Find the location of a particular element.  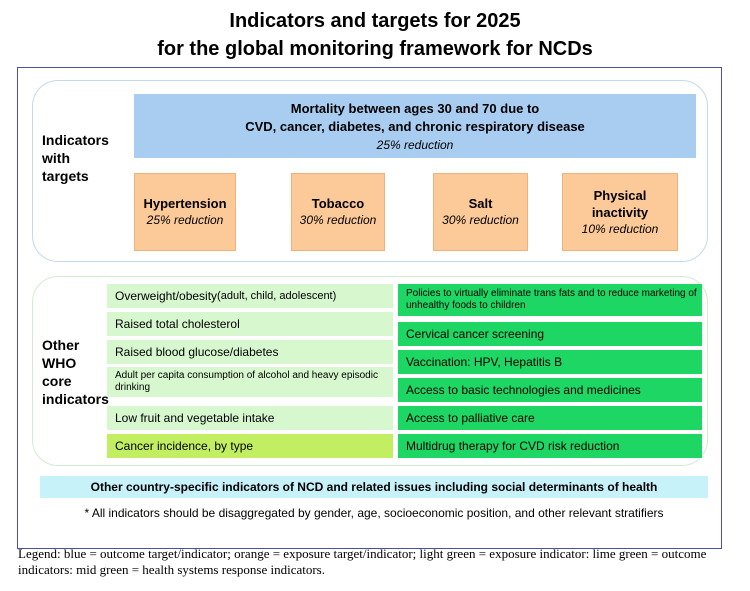

indicator-cholesterol: Raised total cholesterol is located at coordinates (250, 324).